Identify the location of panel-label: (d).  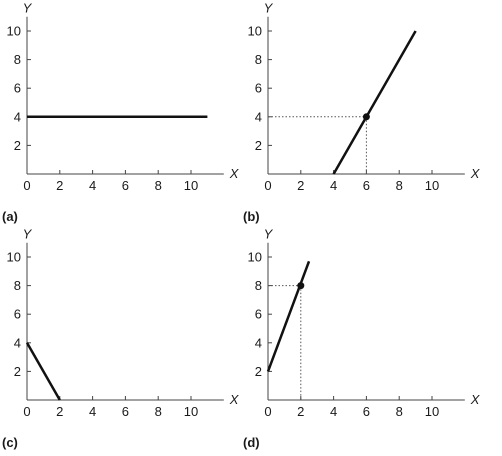
(251, 442).